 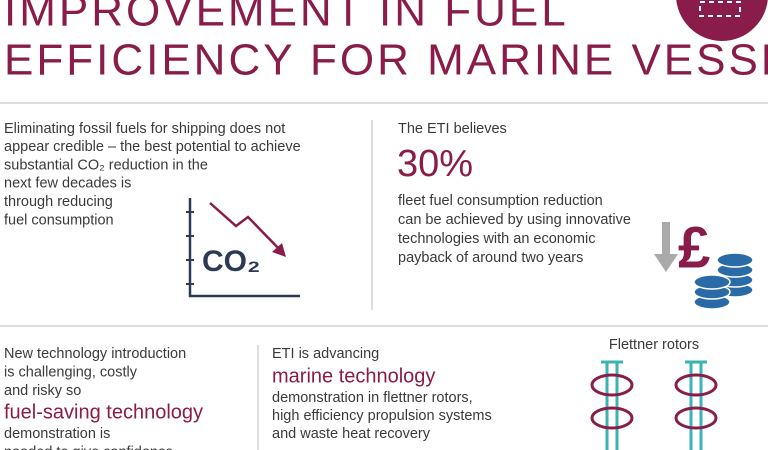 What do you see at coordinates (654, 345) in the screenshot?
I see `caption: Flettner rotors` at bounding box center [654, 345].